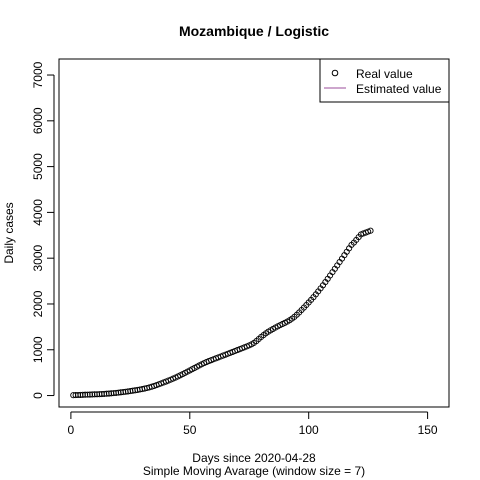 The width and height of the screenshot is (480, 480). Describe the element at coordinates (38, 212) in the screenshot. I see `y-tick-label: 4000` at that location.